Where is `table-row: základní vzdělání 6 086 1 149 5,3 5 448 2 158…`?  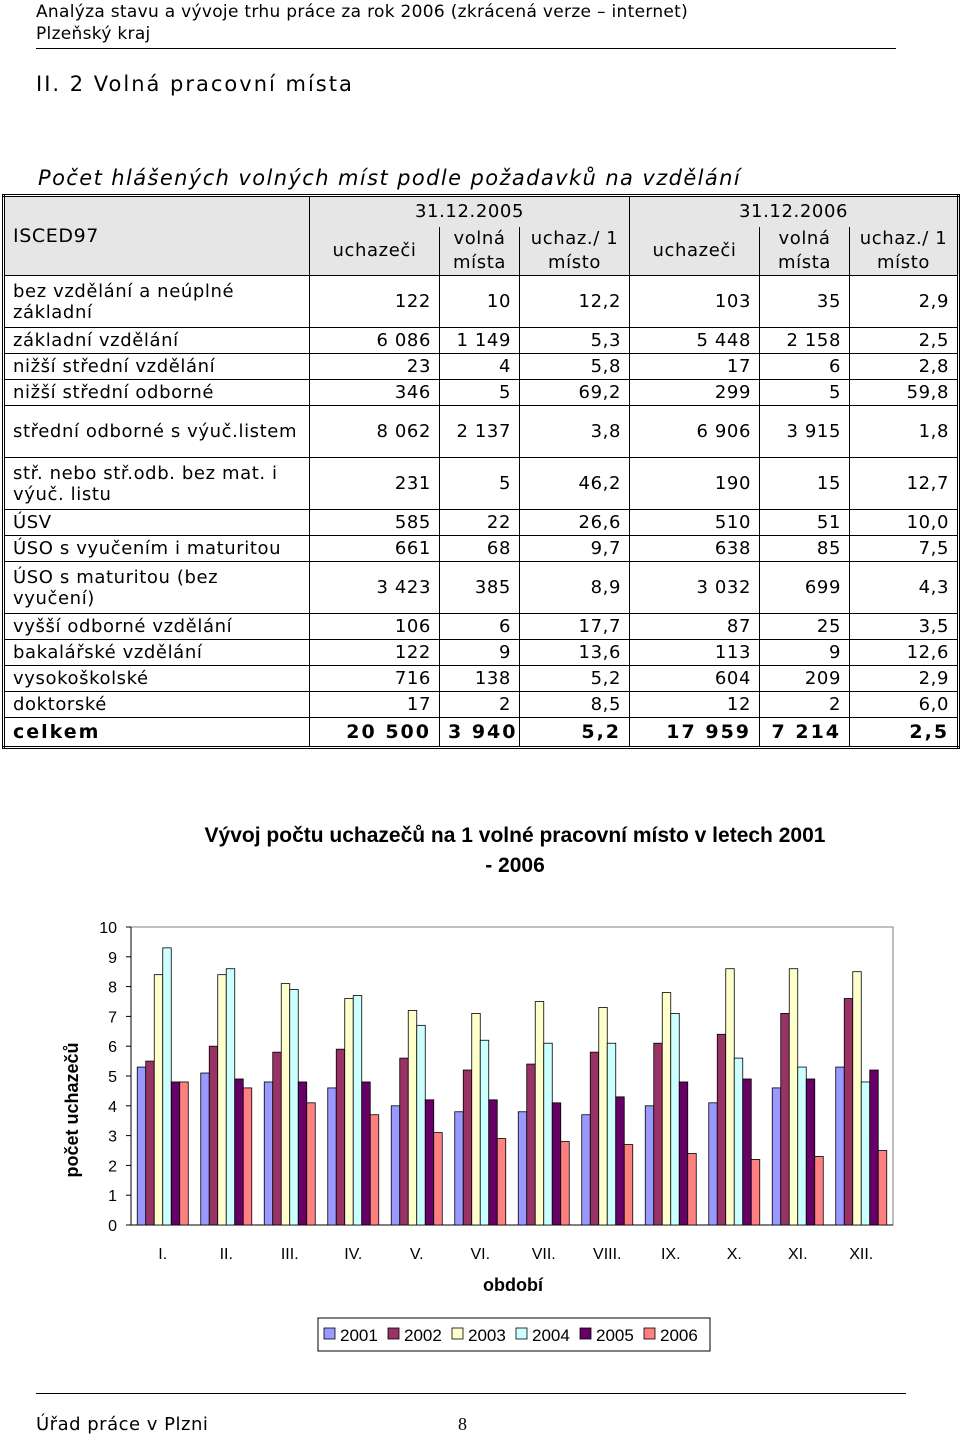 table-row: základní vzdělání 6 086 1 149 5,3 5 448 2 158… is located at coordinates (481, 340).